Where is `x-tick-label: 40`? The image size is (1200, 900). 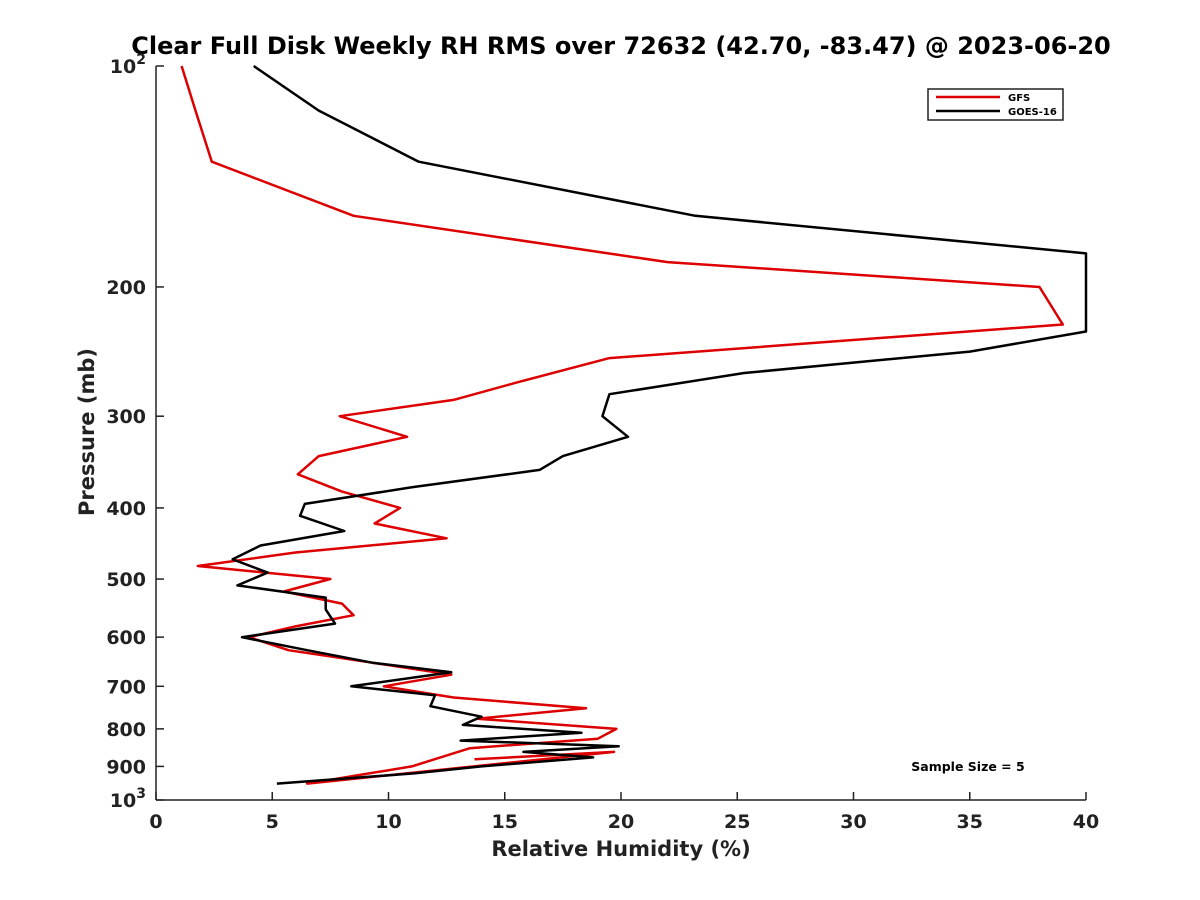 x-tick-label: 40 is located at coordinates (1086, 822).